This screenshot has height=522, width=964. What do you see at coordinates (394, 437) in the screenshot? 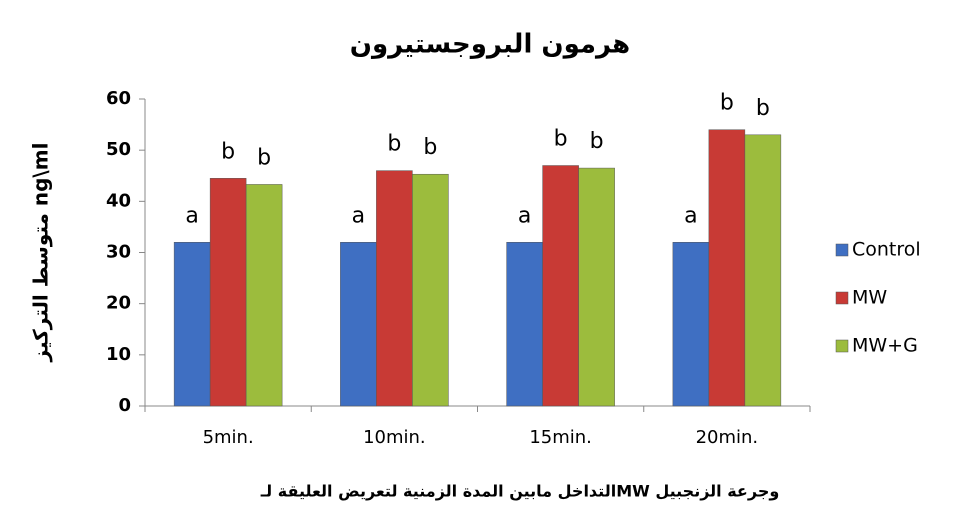
I see `x-tick-label: 10min.` at bounding box center [394, 437].